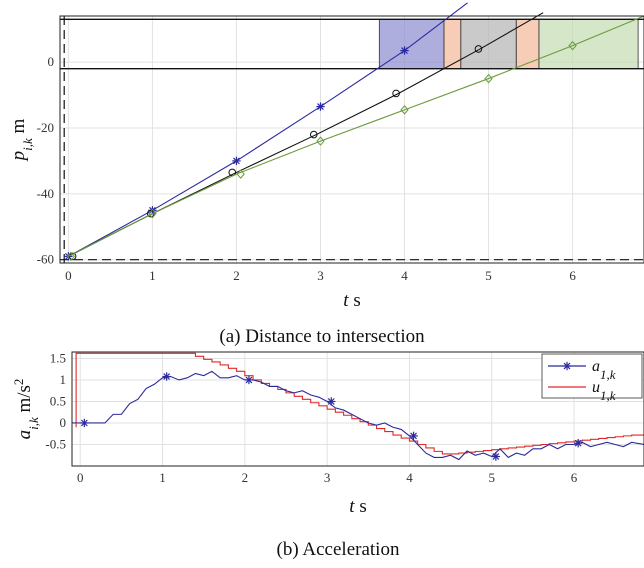  Describe the element at coordinates (55, 443) in the screenshot. I see `y-tick-label: -0.5` at that location.